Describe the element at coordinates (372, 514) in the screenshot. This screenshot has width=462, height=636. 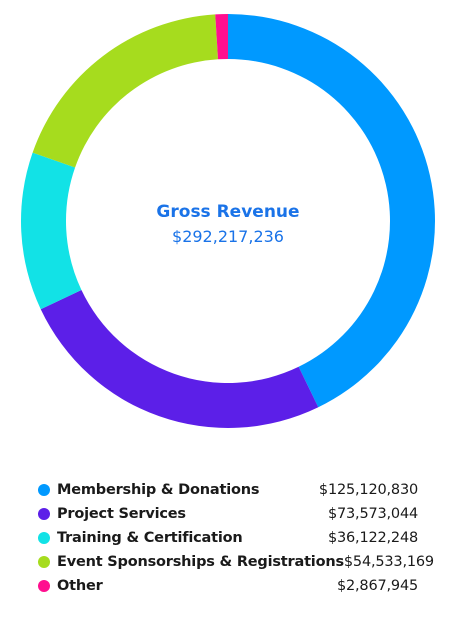
I see `legend-value: $73,573,044` at that location.